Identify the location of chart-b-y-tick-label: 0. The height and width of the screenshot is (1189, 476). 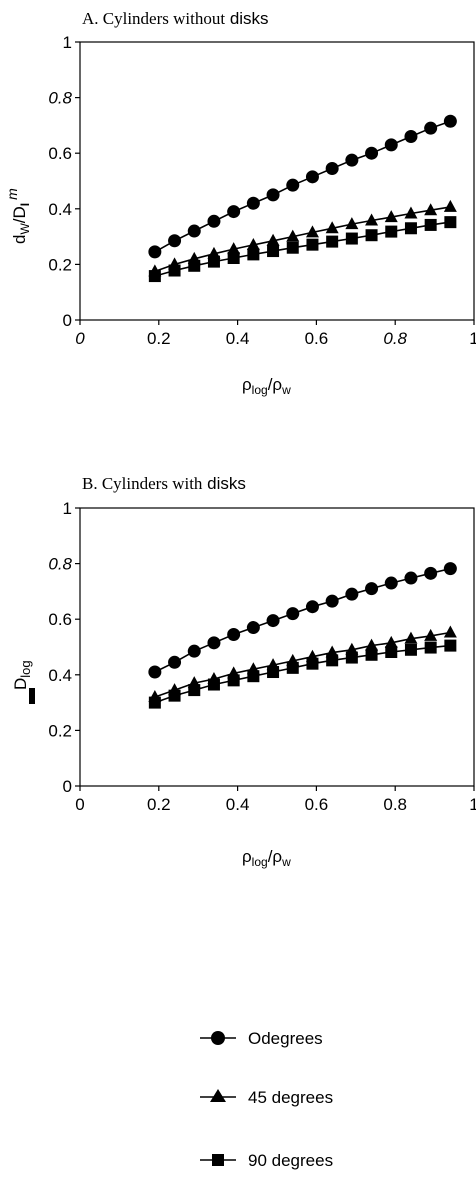
(67, 786).